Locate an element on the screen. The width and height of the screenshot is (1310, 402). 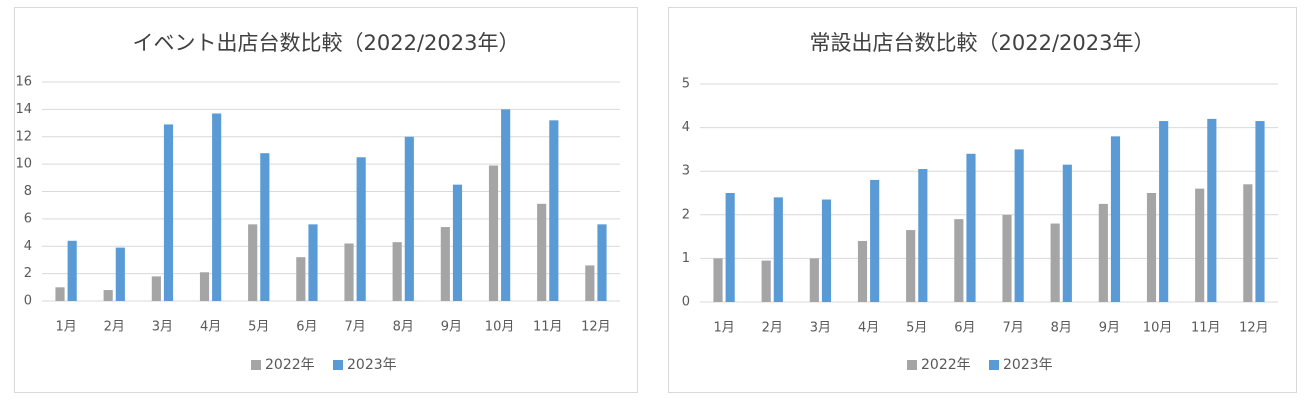
y-tick-label: 3 is located at coordinates (686, 171).